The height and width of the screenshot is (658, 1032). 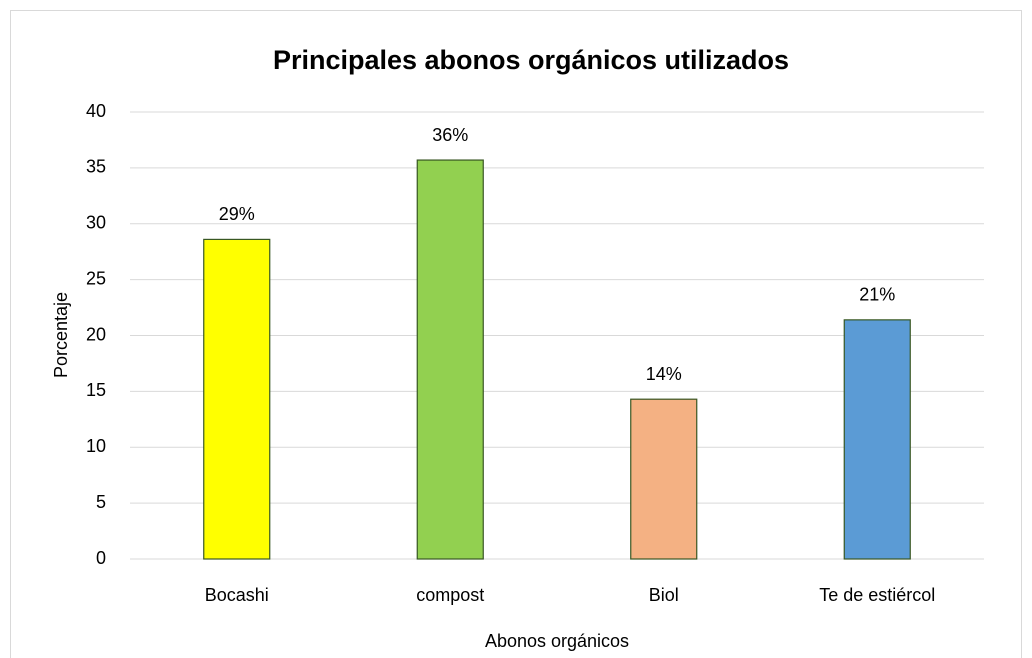 I want to click on x-tick-label: Biol, so click(x=664, y=595).